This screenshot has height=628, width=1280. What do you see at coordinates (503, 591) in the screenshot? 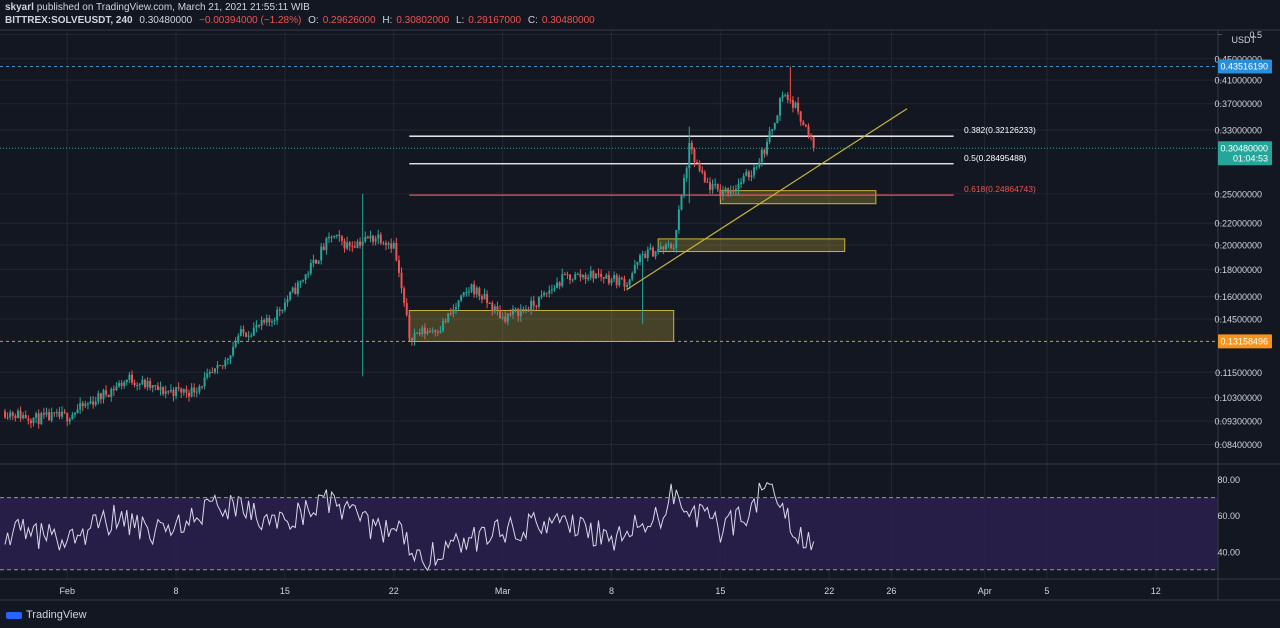
I see `time-tick-label: Mar` at bounding box center [503, 591].